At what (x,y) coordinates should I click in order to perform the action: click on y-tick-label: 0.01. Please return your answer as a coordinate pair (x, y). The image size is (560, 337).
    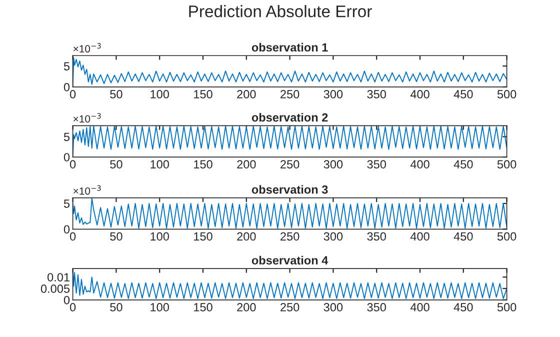
    Looking at the image, I should click on (59, 277).